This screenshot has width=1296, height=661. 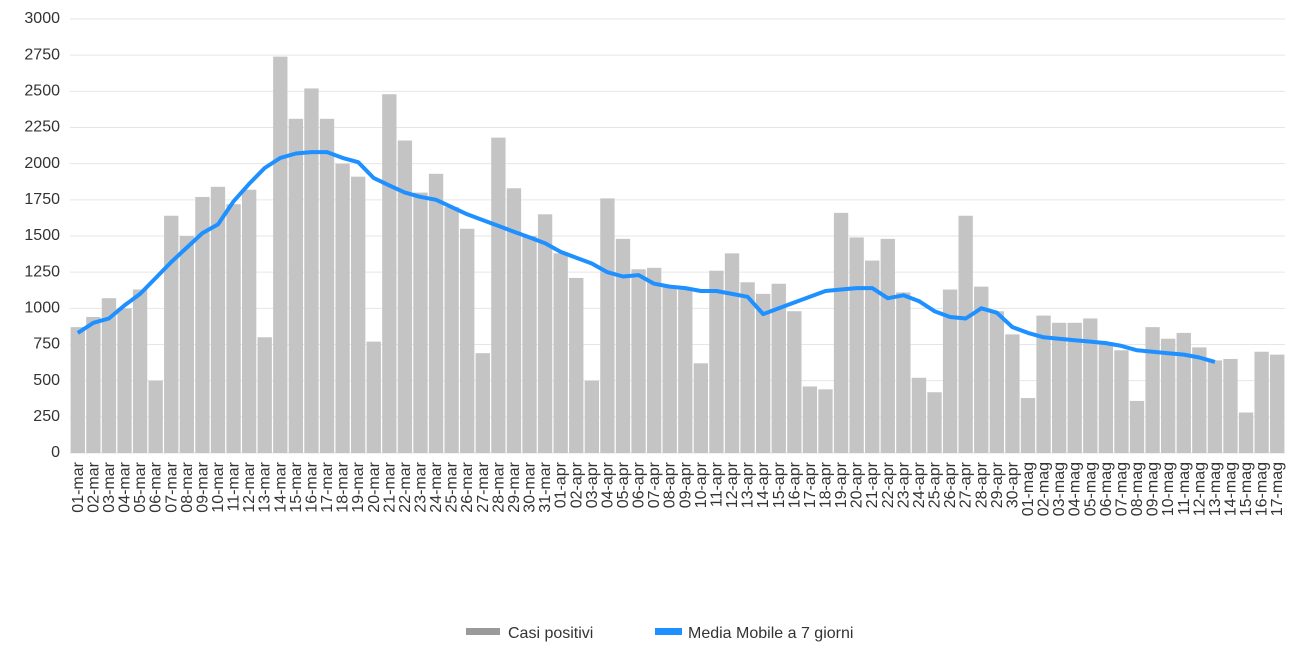 What do you see at coordinates (436, 486) in the screenshot?
I see `x-tick-label: 24-mar` at bounding box center [436, 486].